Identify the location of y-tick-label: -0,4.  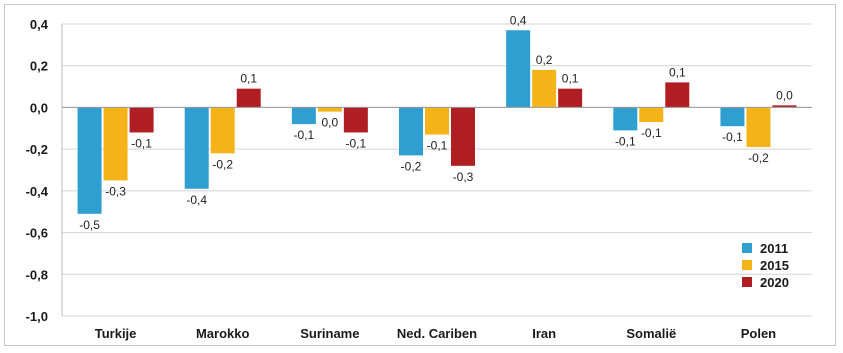
(37, 191).